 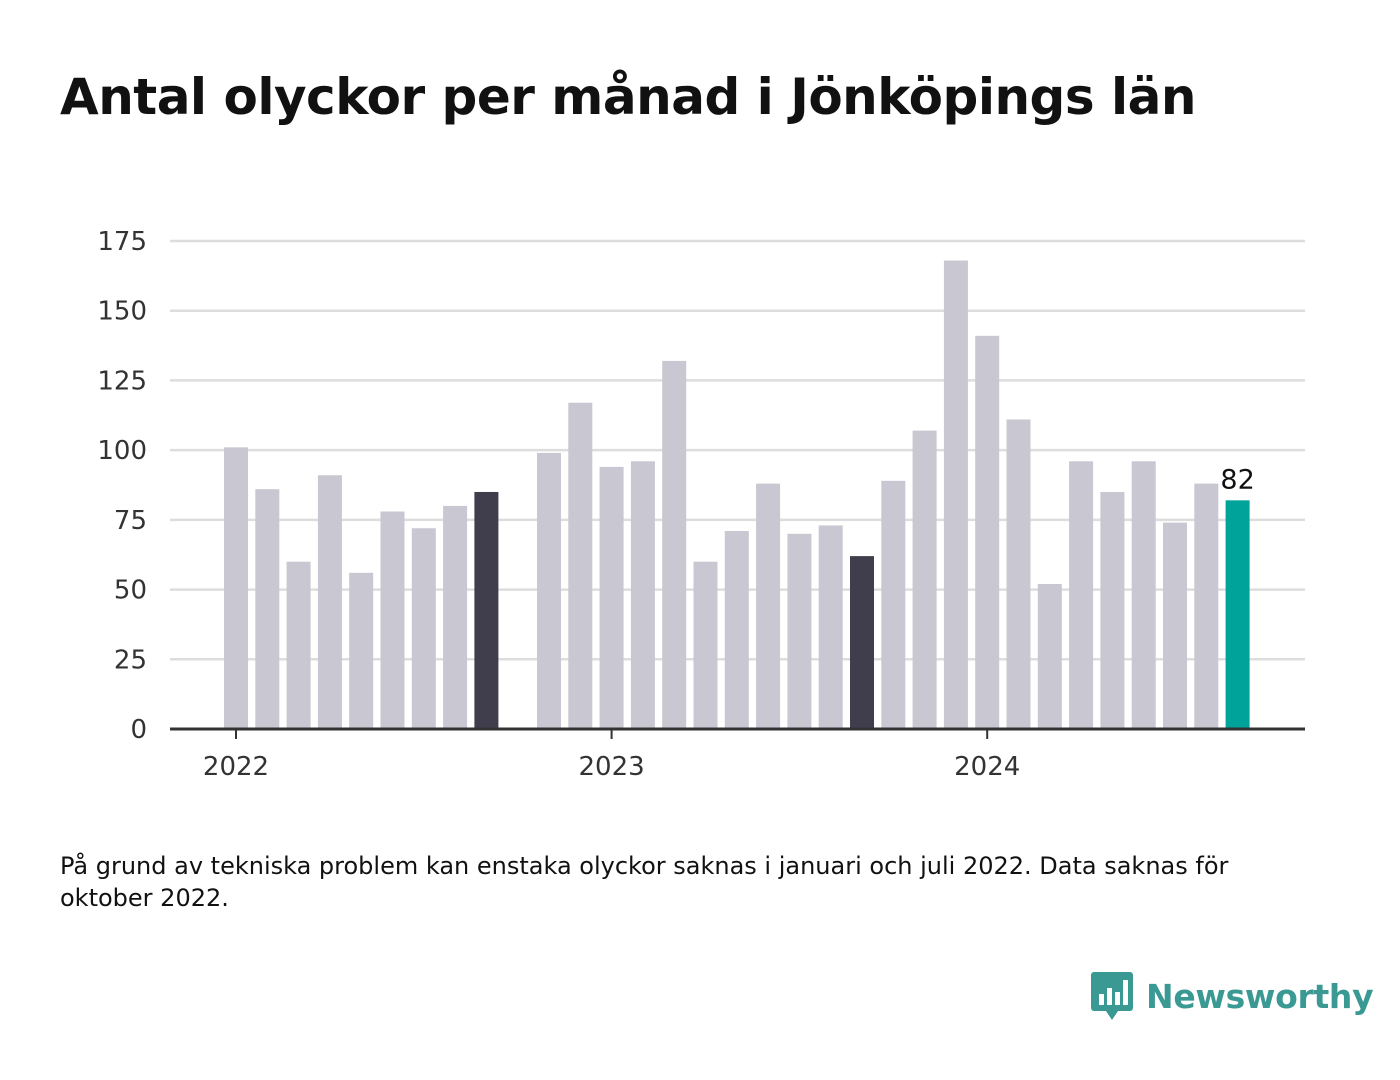 I want to click on y-tick-label: 150, so click(x=122, y=312).